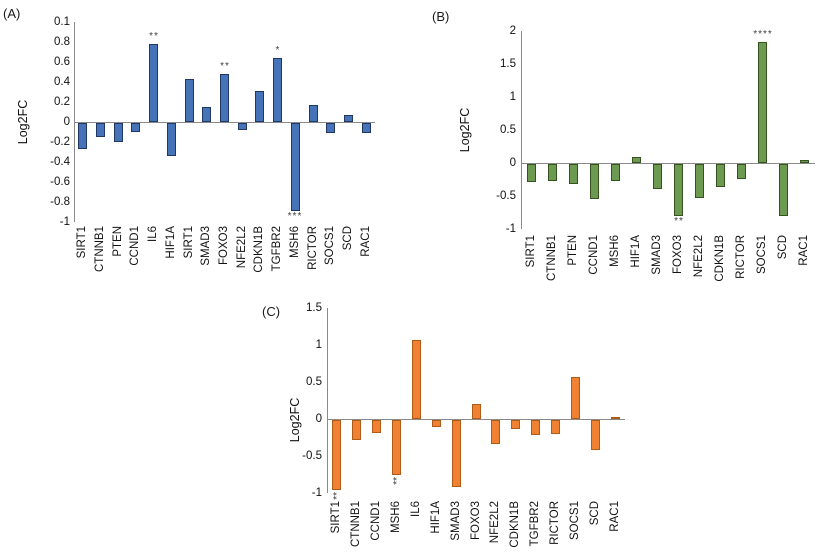 The image size is (818, 558). I want to click on bar-foxo3, so click(224, 98).